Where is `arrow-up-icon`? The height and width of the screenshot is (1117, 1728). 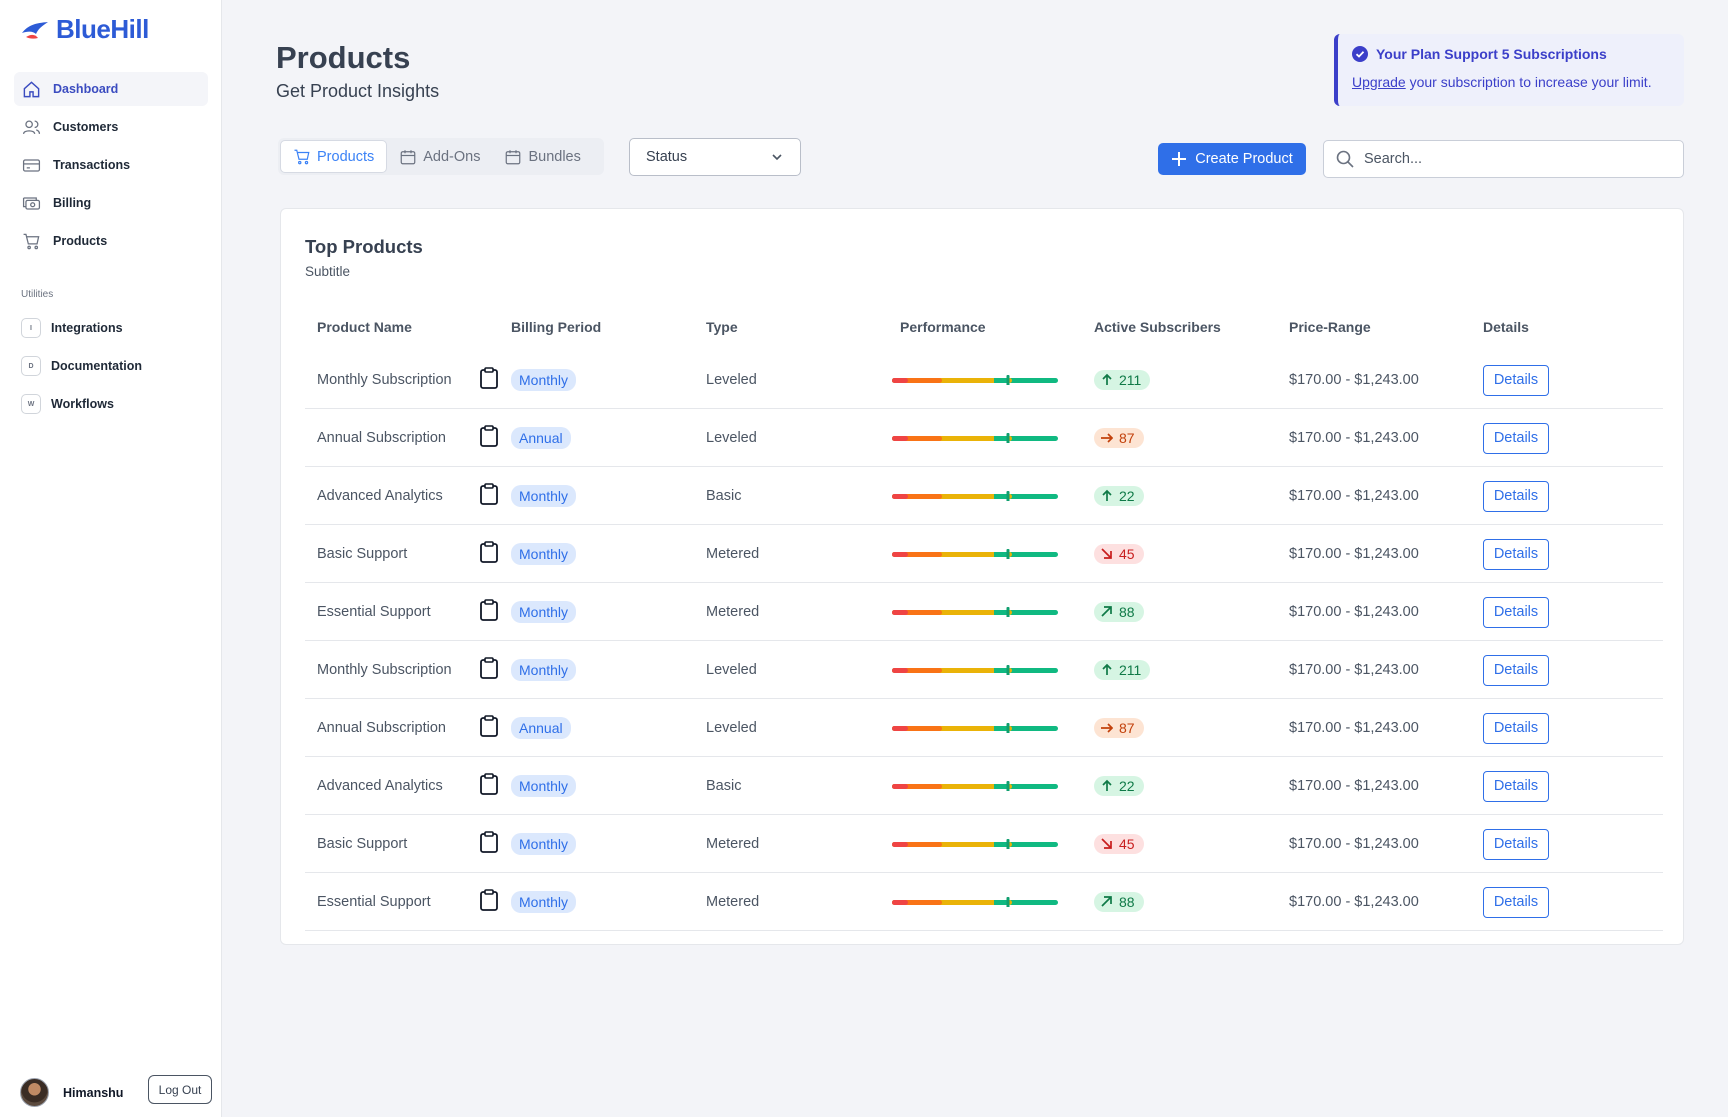
arrow-up-icon is located at coordinates (1107, 495).